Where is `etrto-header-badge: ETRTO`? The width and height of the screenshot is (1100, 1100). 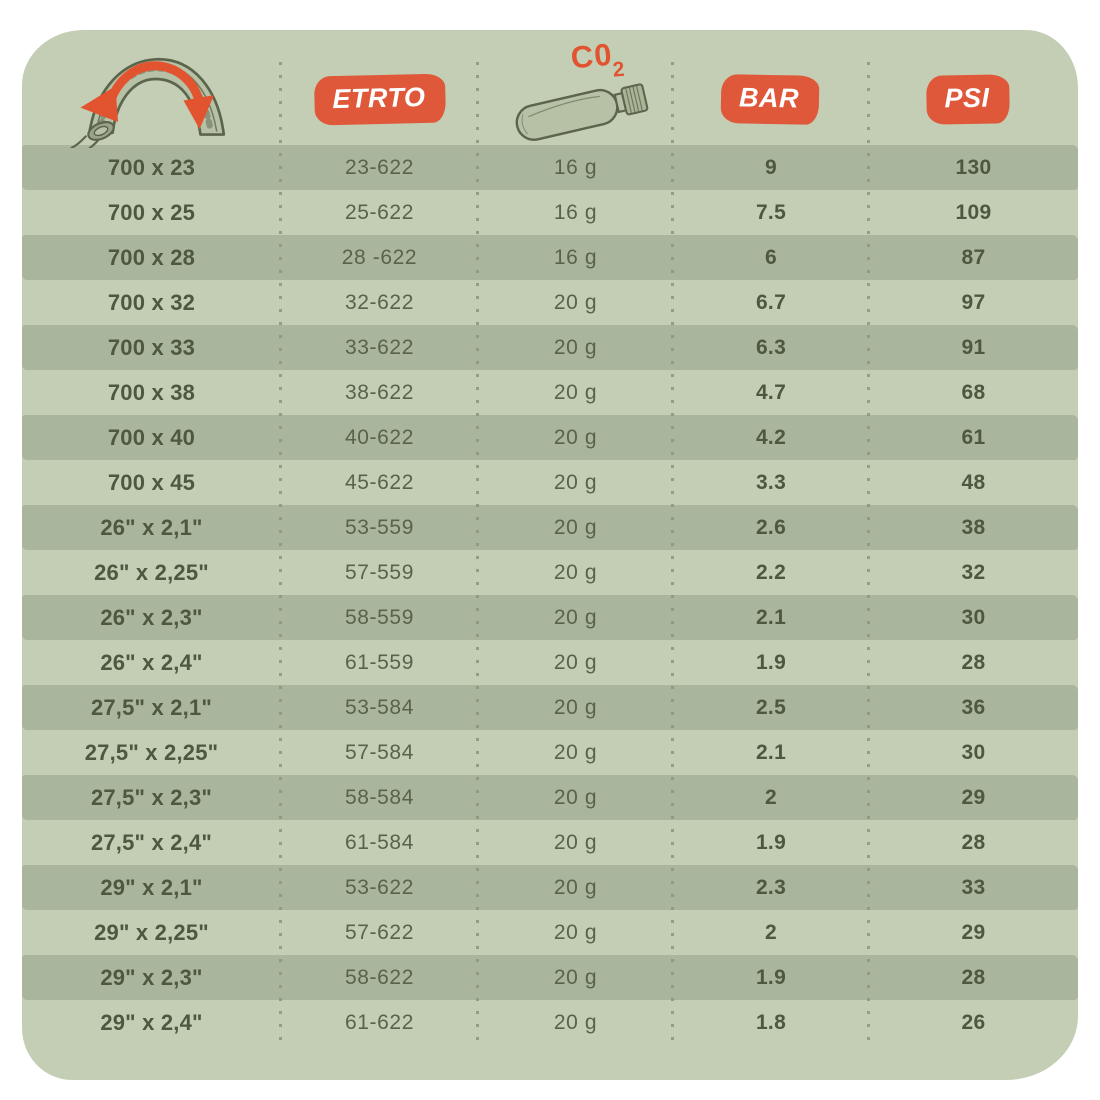
etrto-header-badge: ETRTO is located at coordinates (380, 99).